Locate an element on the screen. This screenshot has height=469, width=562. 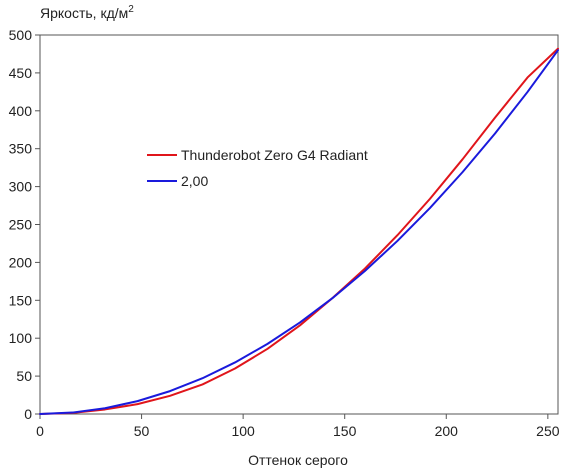
y-axis-title-superscript: 2 is located at coordinates (131, 9).